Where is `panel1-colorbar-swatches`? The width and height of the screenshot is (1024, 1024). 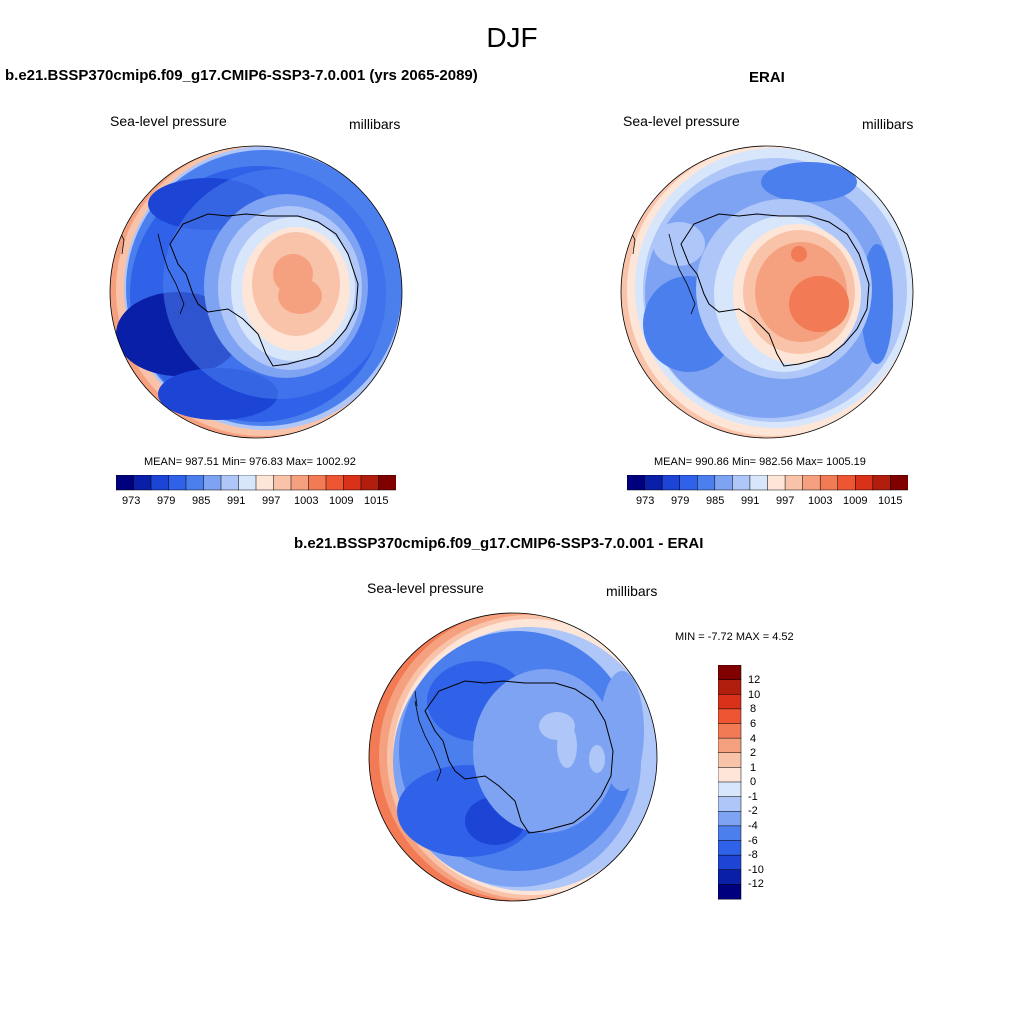
panel1-colorbar-swatches is located at coordinates (256, 482).